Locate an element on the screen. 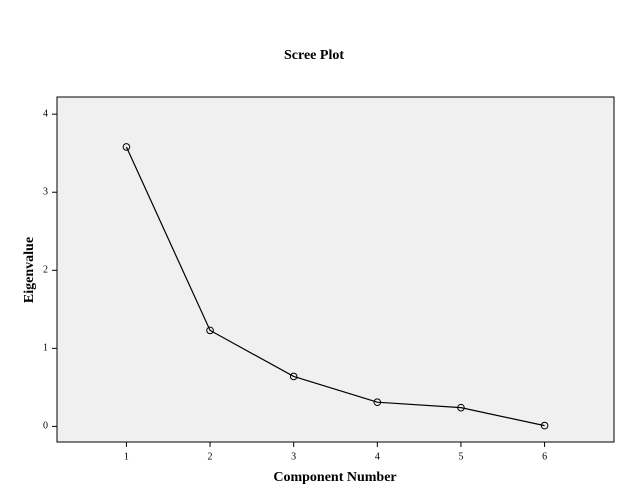  x-tick-label: 3 is located at coordinates (293, 456).